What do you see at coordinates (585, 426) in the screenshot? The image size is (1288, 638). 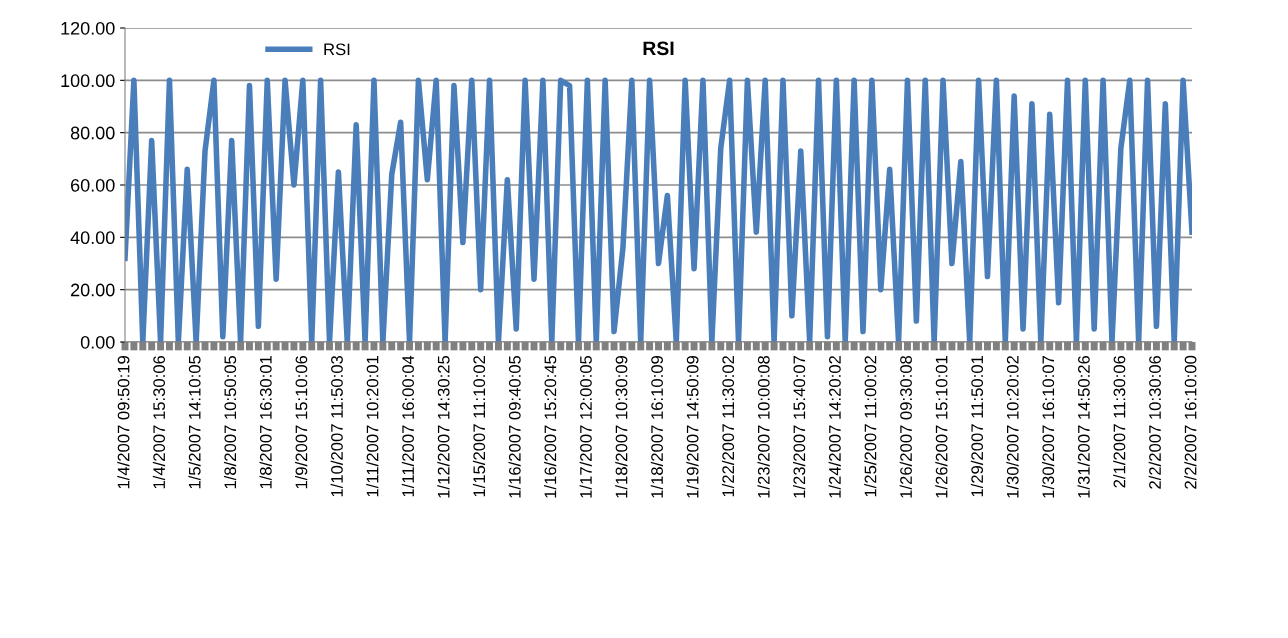 I see `x-tick-label: 1/17/2007 12:00:05` at bounding box center [585, 426].